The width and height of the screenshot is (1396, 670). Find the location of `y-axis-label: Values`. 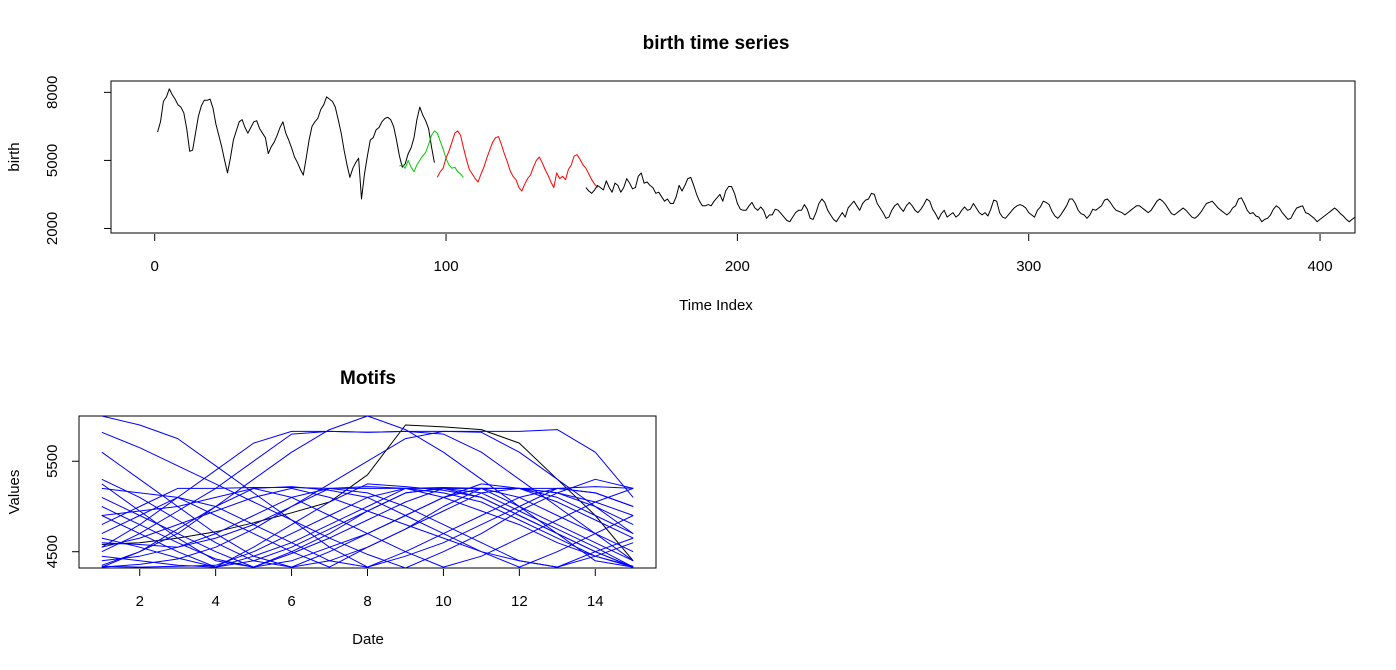

y-axis-label: Values is located at coordinates (14, 492).